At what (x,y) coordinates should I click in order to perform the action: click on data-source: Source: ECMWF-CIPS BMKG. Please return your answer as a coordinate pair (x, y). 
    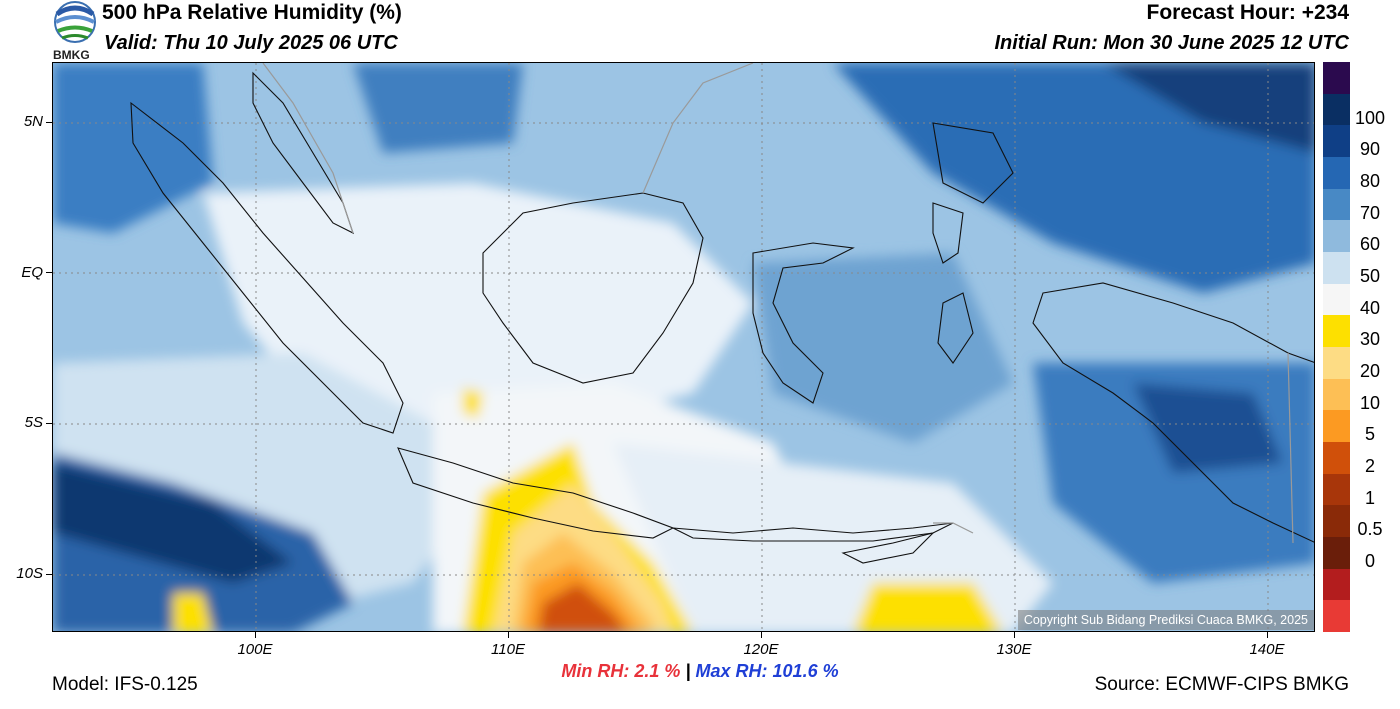
    Looking at the image, I should click on (1221, 684).